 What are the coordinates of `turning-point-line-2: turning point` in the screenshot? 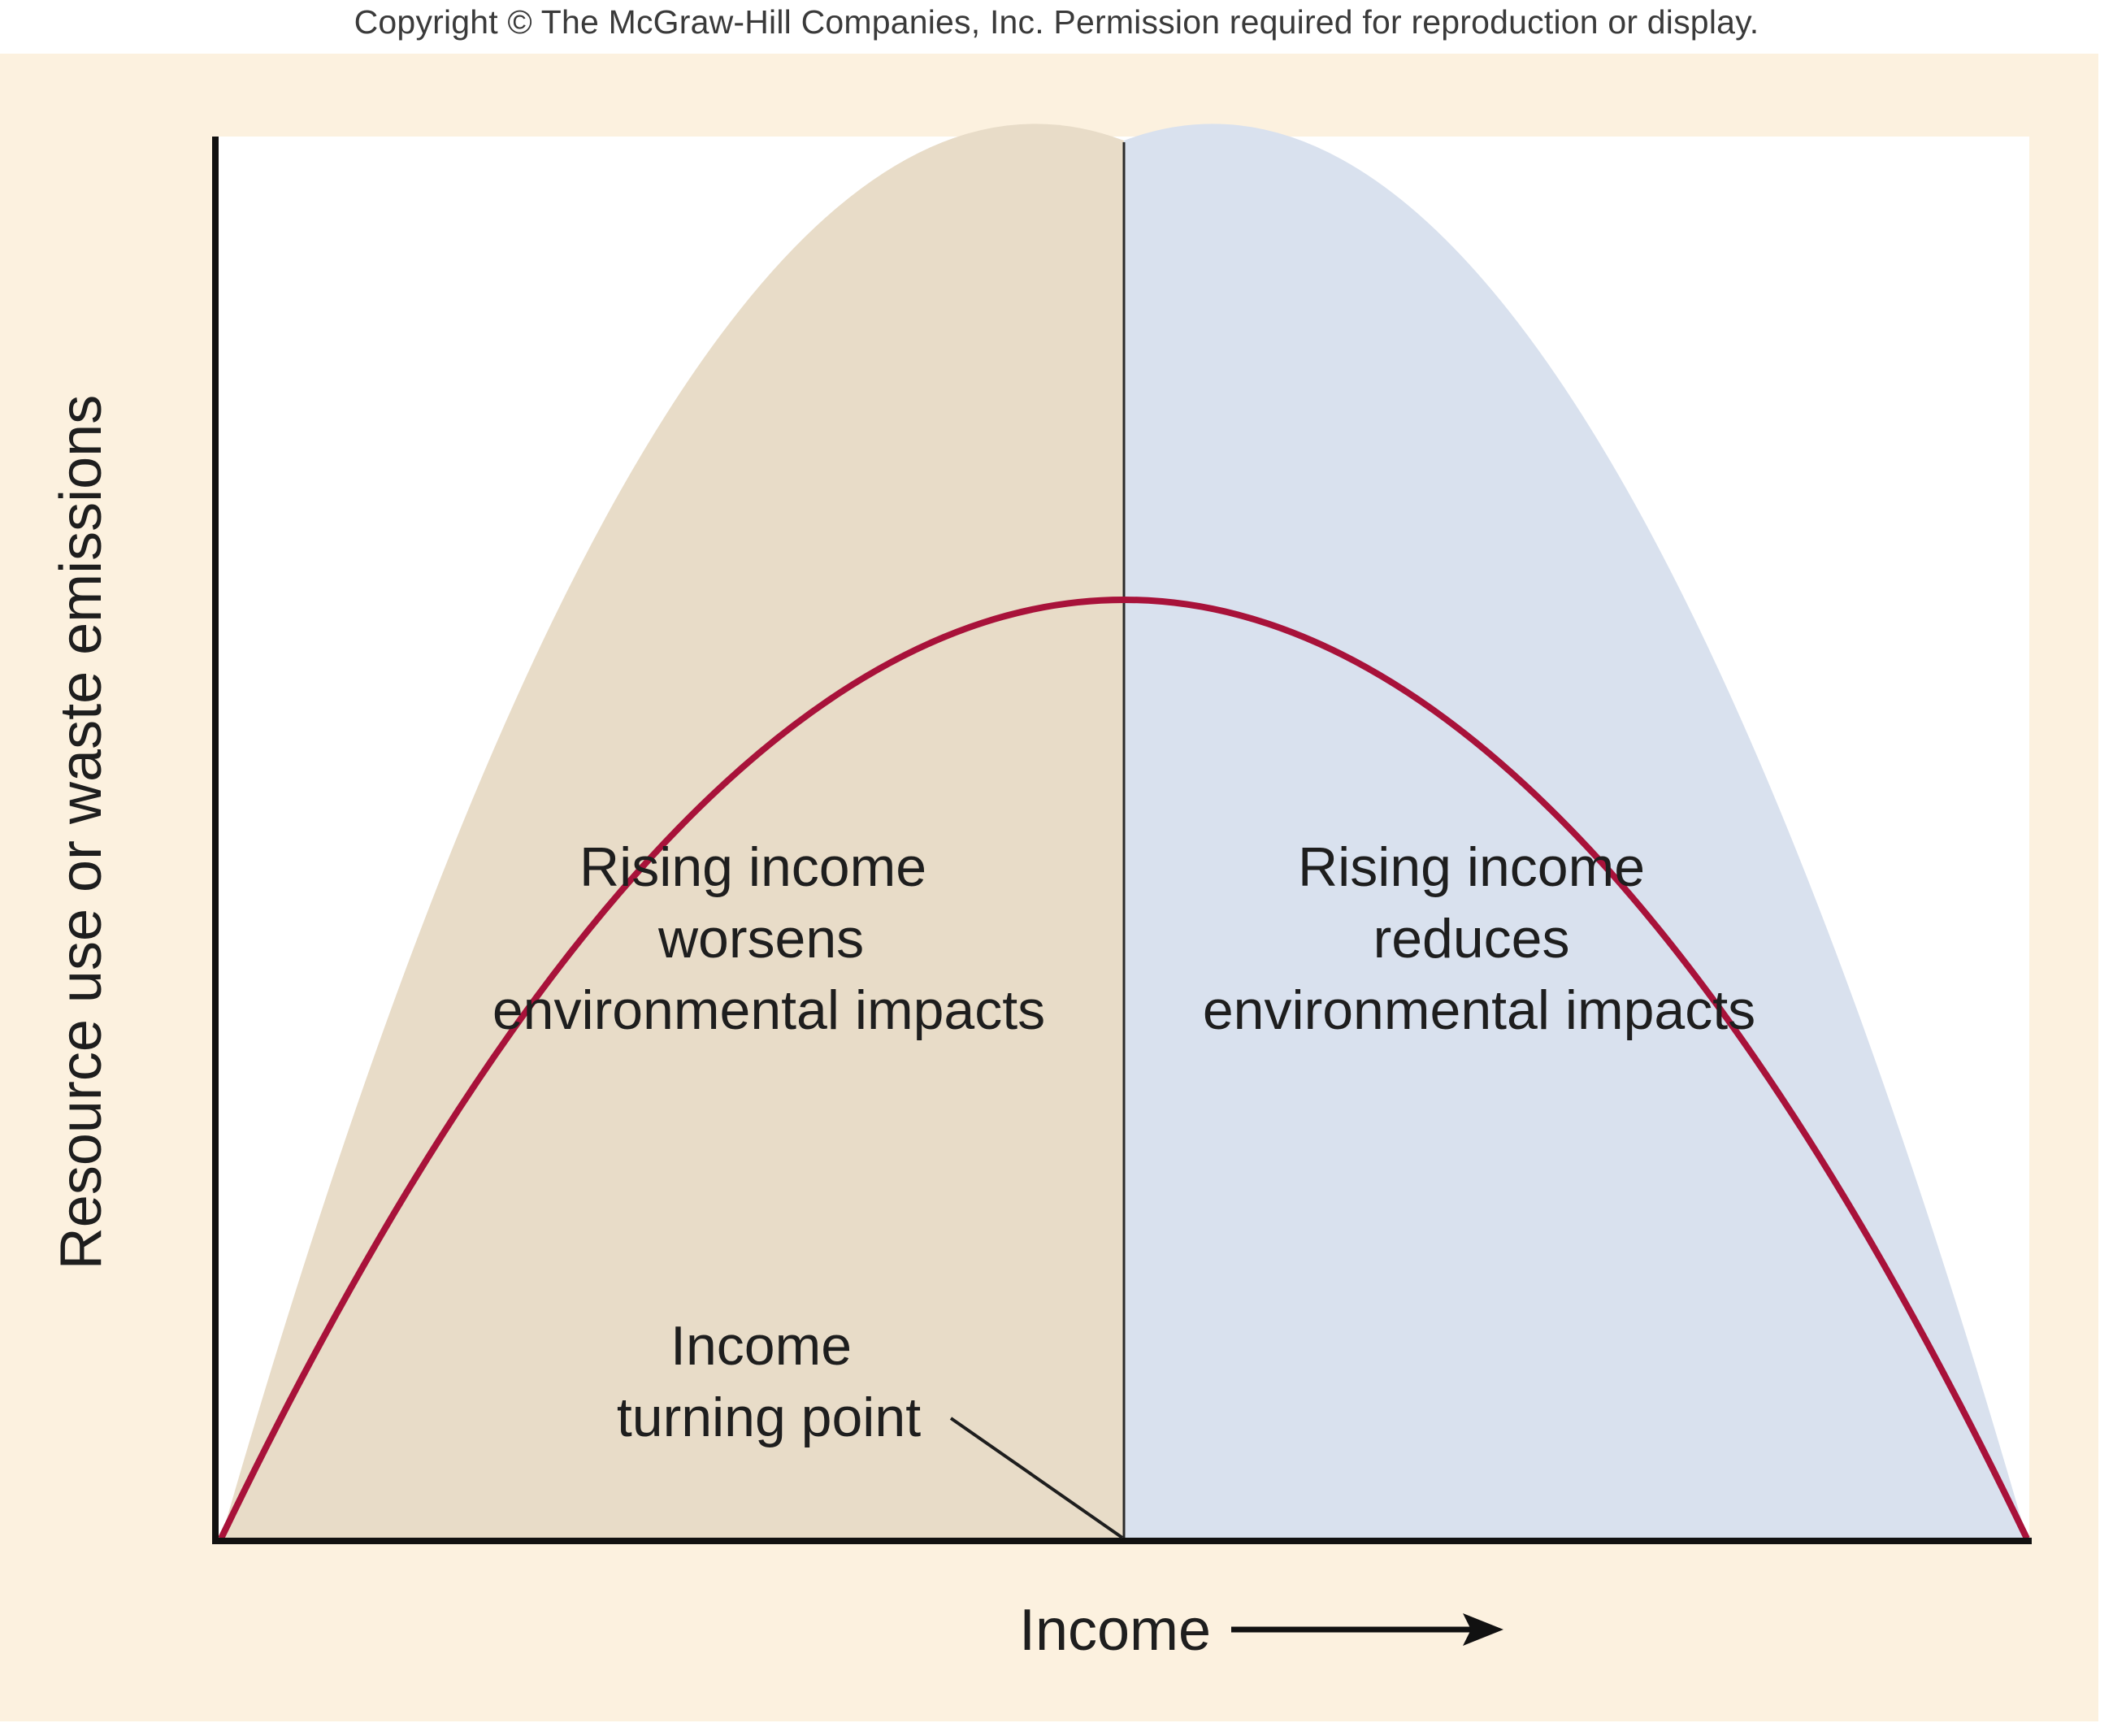 It's located at (769, 1417).